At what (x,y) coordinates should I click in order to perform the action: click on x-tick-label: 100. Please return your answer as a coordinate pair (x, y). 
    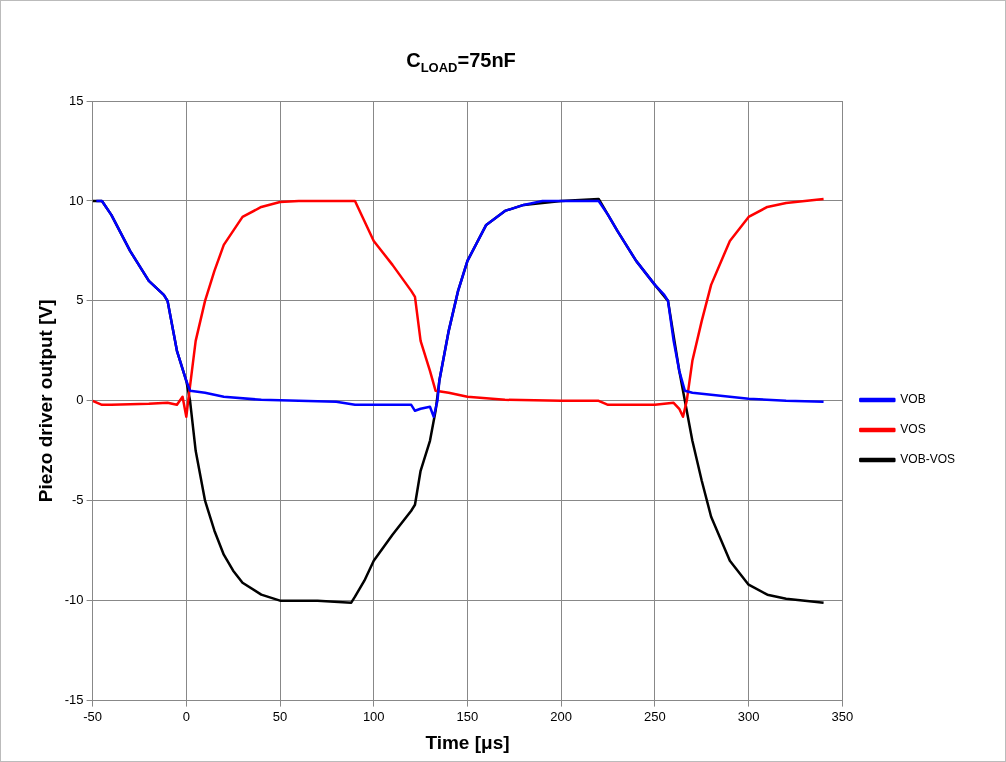
    Looking at the image, I should click on (373, 716).